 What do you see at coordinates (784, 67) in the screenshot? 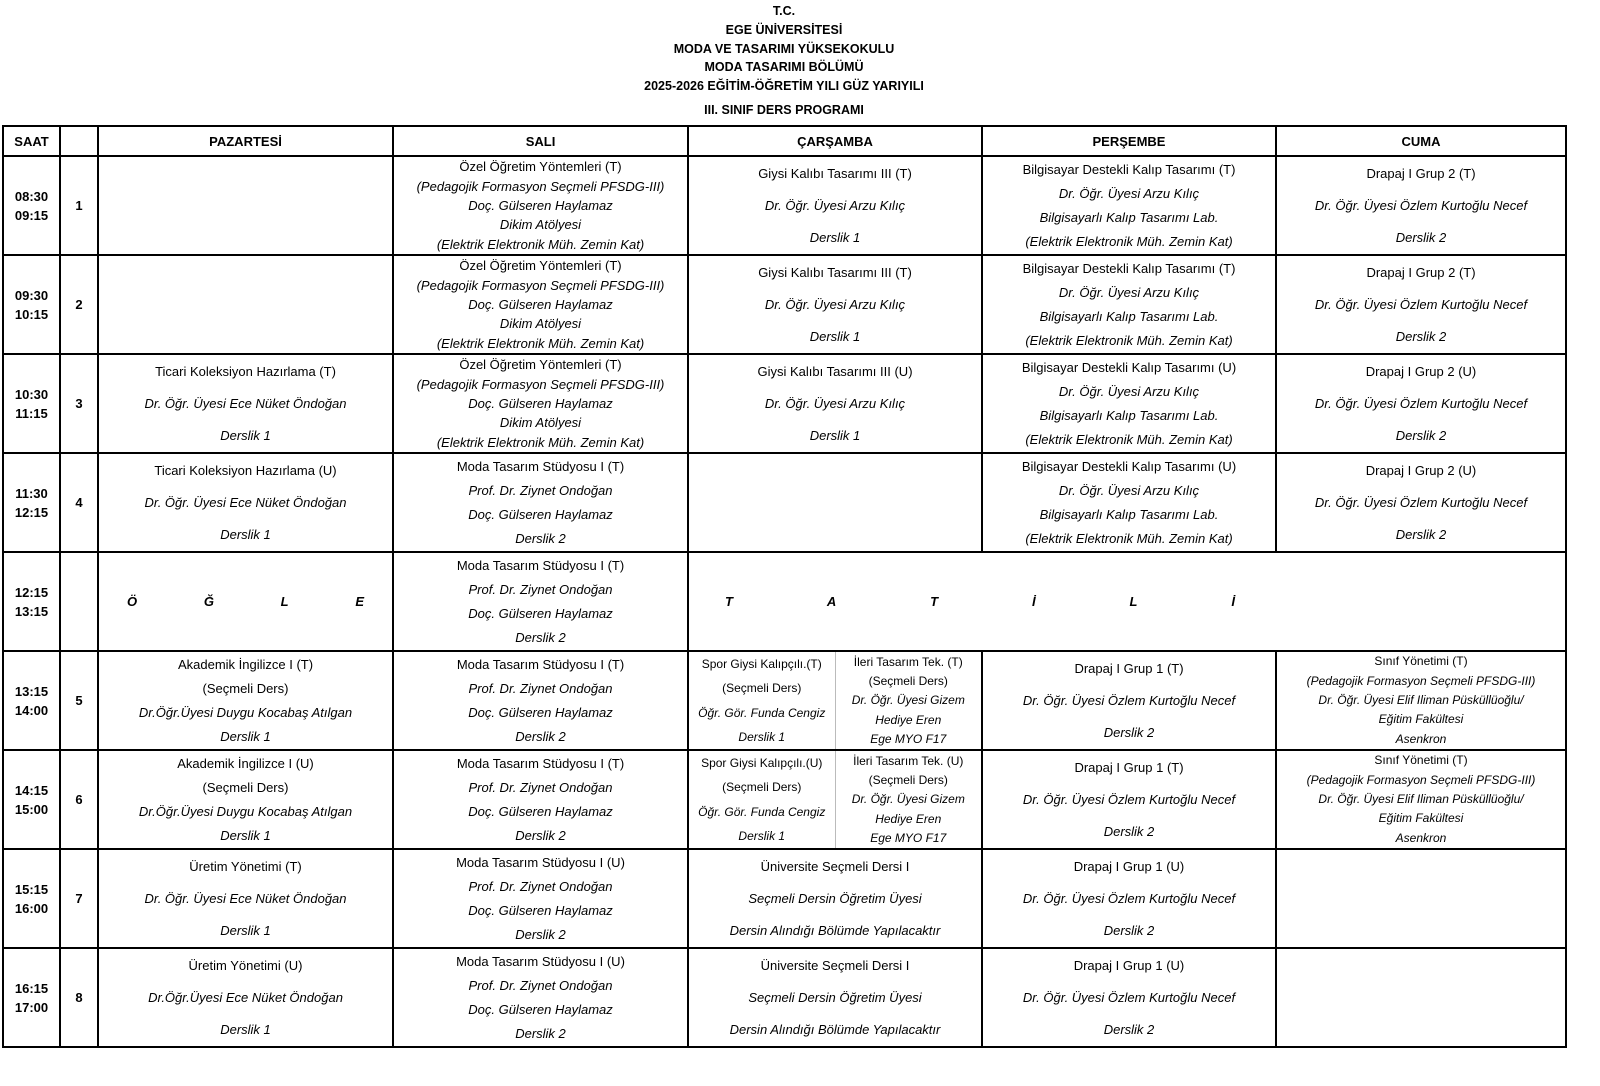
I see `header-line: MODA TASARIMI BÖLÜMÜ` at bounding box center [784, 67].